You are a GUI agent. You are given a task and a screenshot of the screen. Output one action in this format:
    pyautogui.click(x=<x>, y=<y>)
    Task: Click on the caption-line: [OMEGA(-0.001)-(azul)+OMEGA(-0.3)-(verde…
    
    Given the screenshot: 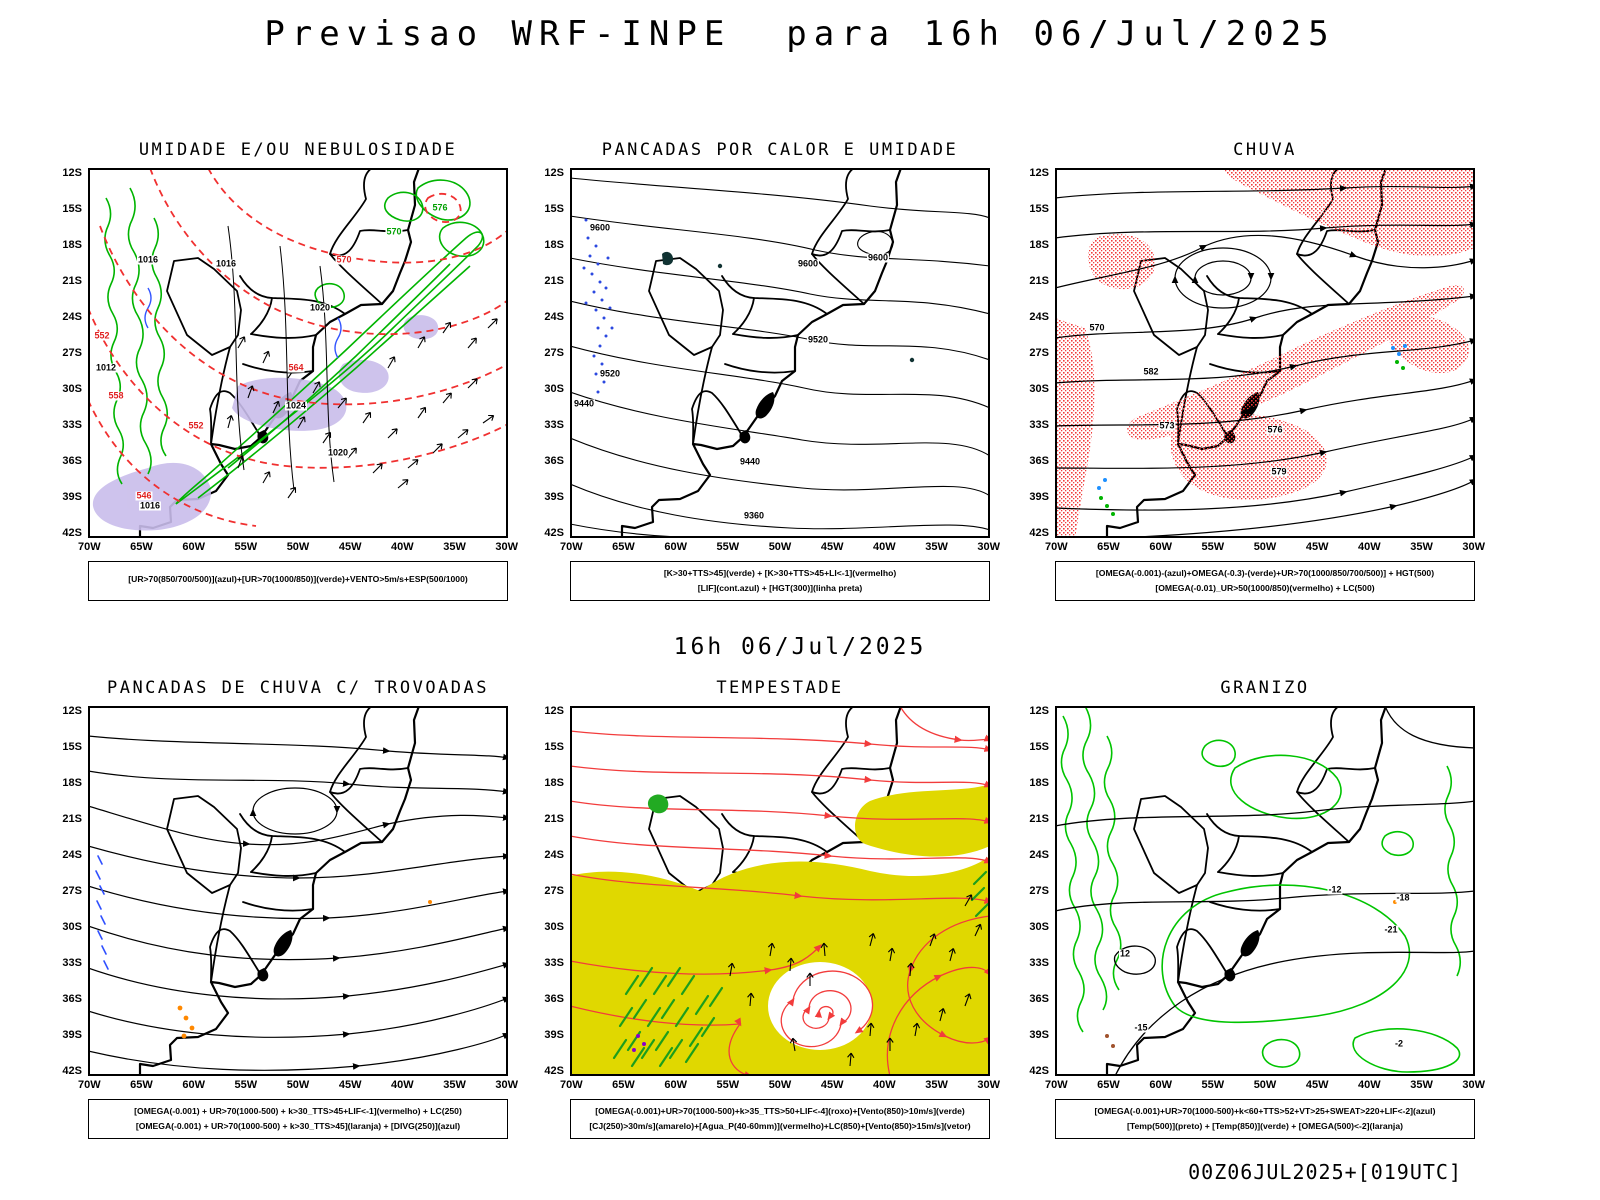 What is the action you would take?
    pyautogui.click(x=1265, y=573)
    